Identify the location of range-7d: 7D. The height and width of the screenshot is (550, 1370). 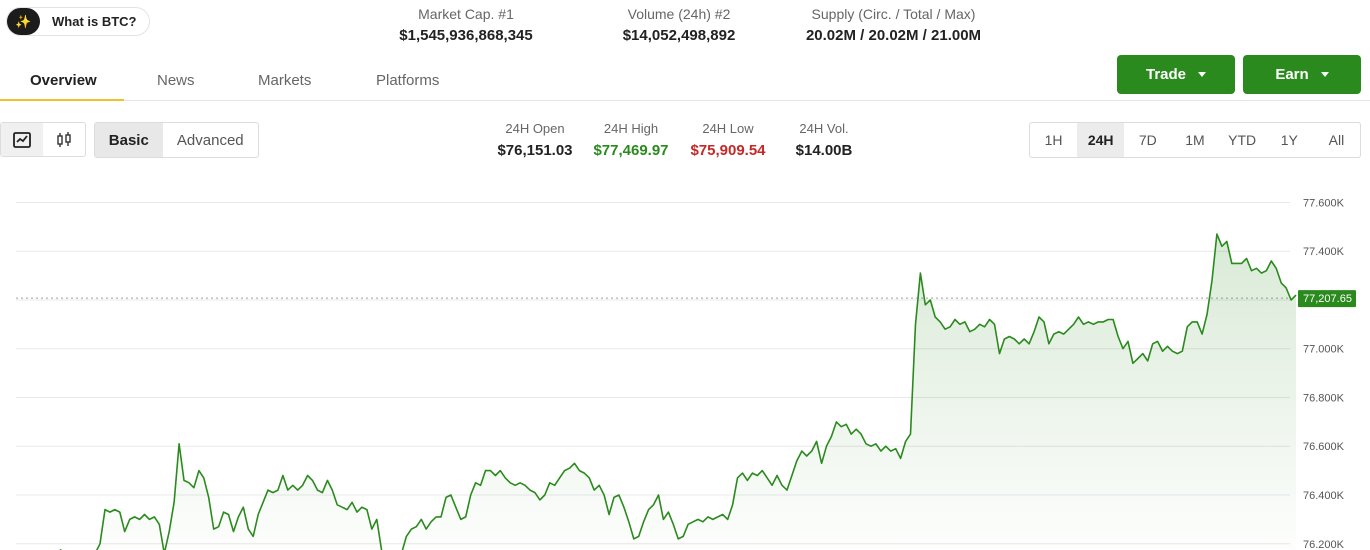
(1147, 140).